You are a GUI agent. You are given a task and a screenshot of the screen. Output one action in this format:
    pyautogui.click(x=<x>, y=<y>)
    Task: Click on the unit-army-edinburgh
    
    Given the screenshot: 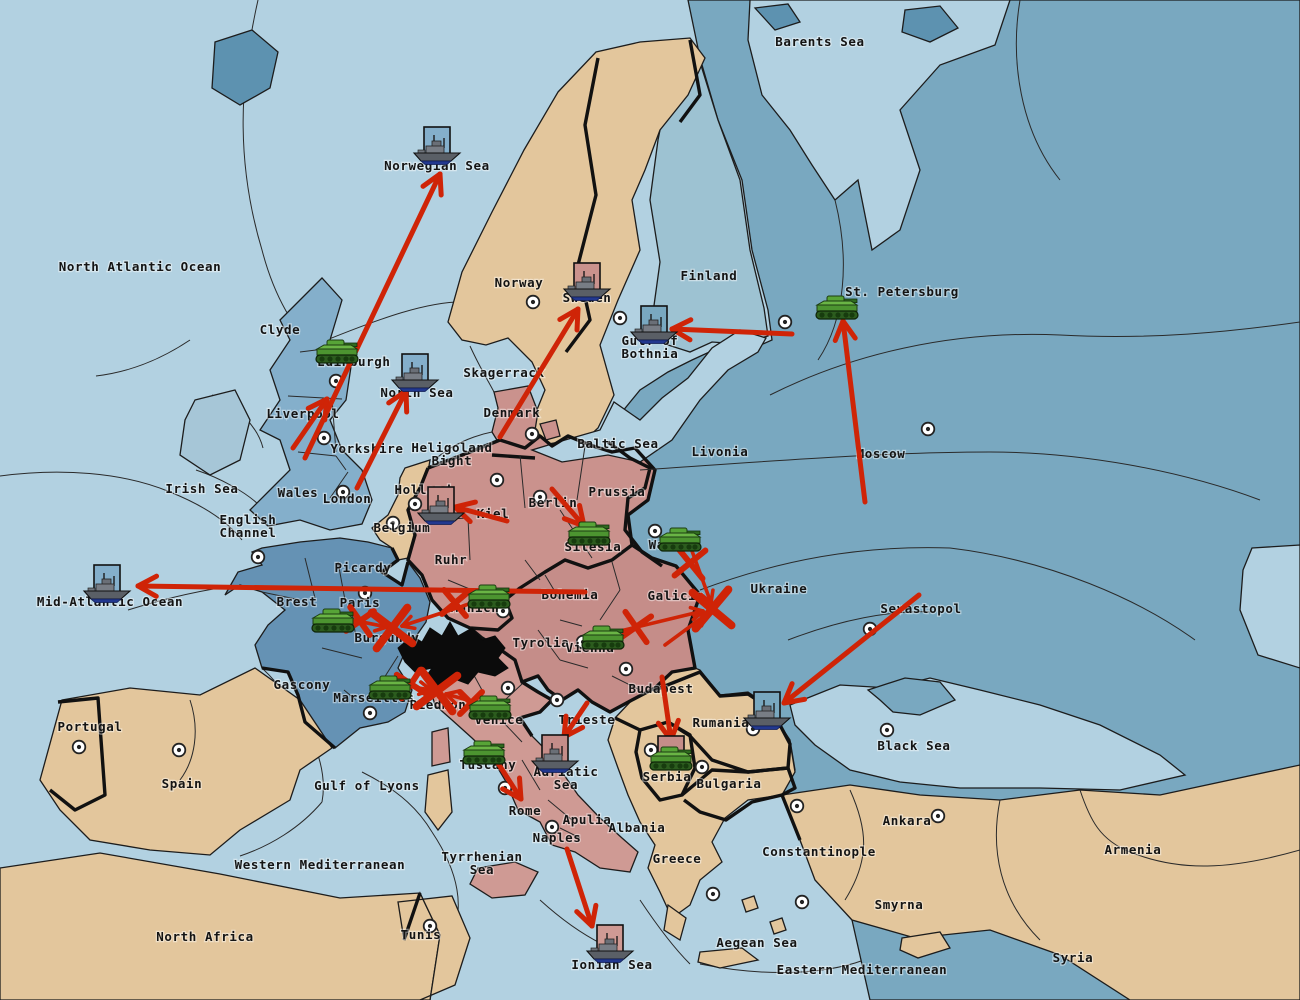 What is the action you would take?
    pyautogui.click(x=337, y=351)
    